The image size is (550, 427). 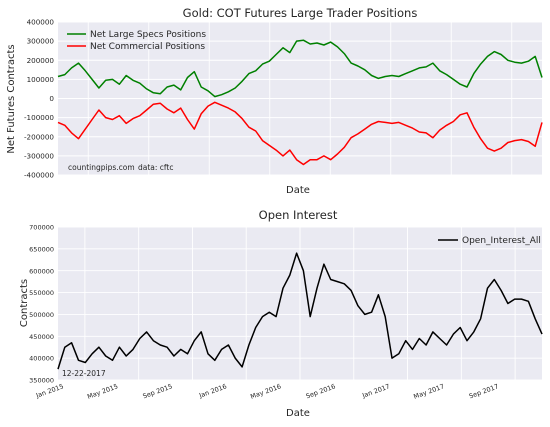 I want to click on x-tick-label: Sep 2015, so click(x=158, y=391).